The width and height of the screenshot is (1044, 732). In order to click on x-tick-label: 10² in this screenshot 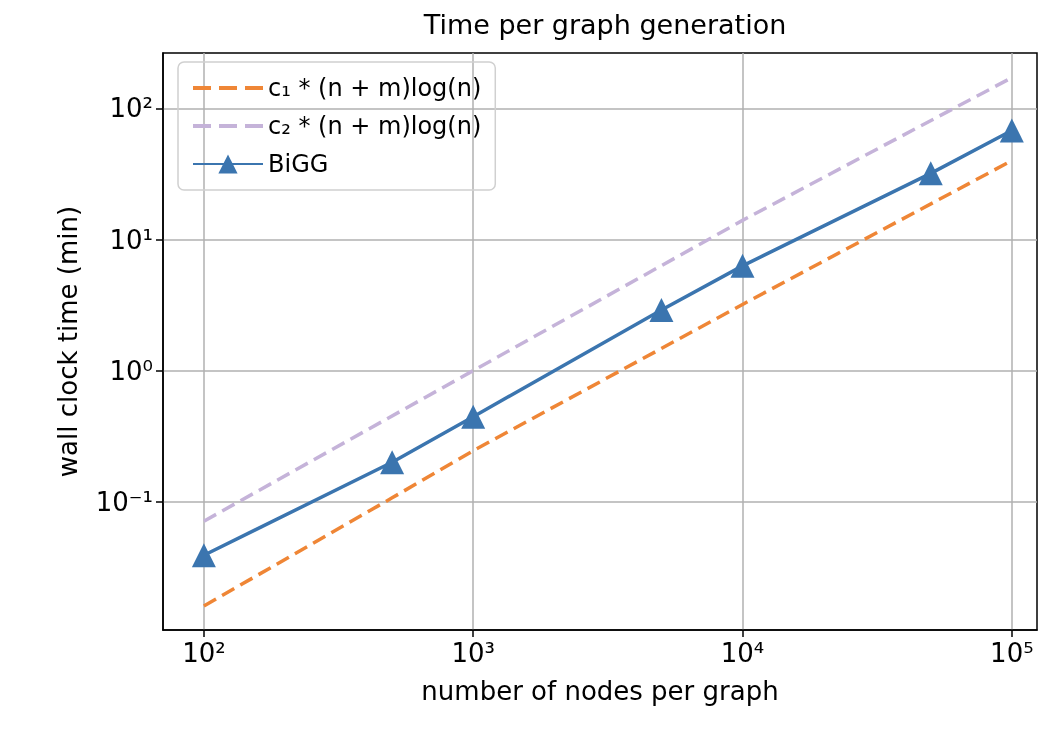, I will do `click(204, 653)`.